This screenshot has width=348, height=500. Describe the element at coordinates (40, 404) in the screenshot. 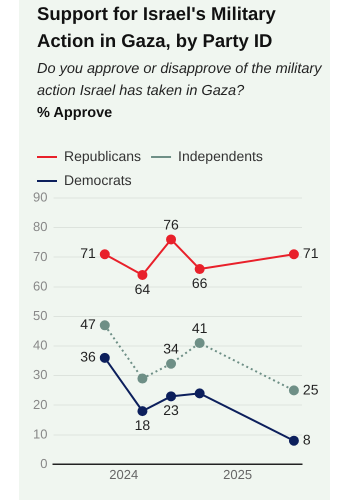

I see `y-tick-label: 20` at that location.